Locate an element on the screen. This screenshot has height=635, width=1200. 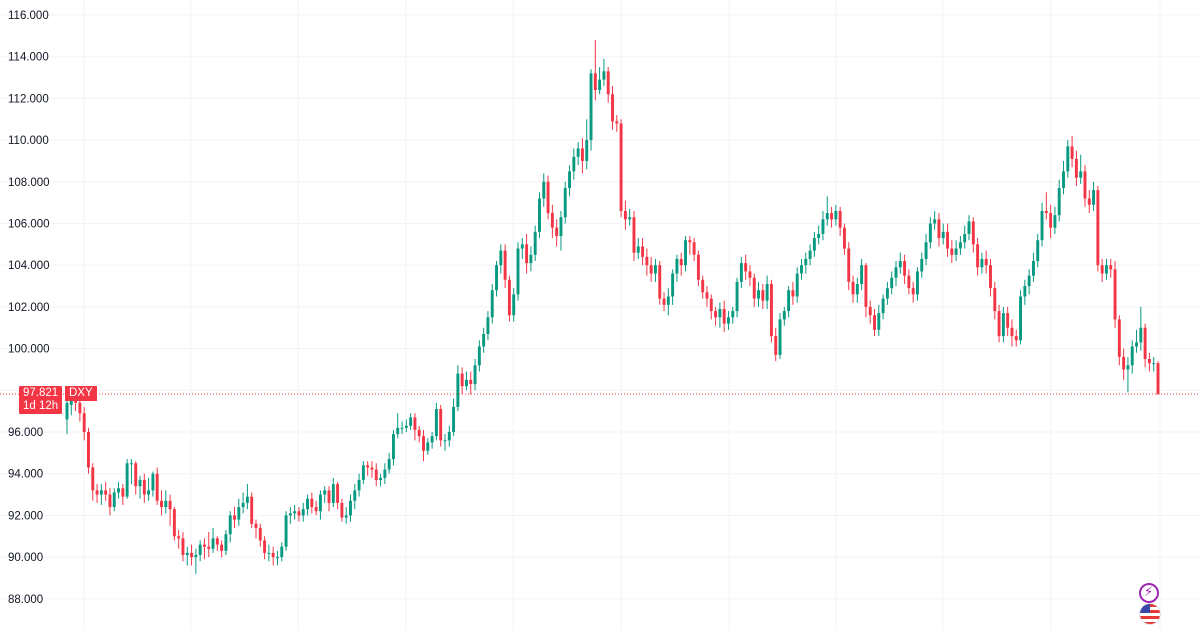
y-axis-tick-label: 114.000 is located at coordinates (28, 58).